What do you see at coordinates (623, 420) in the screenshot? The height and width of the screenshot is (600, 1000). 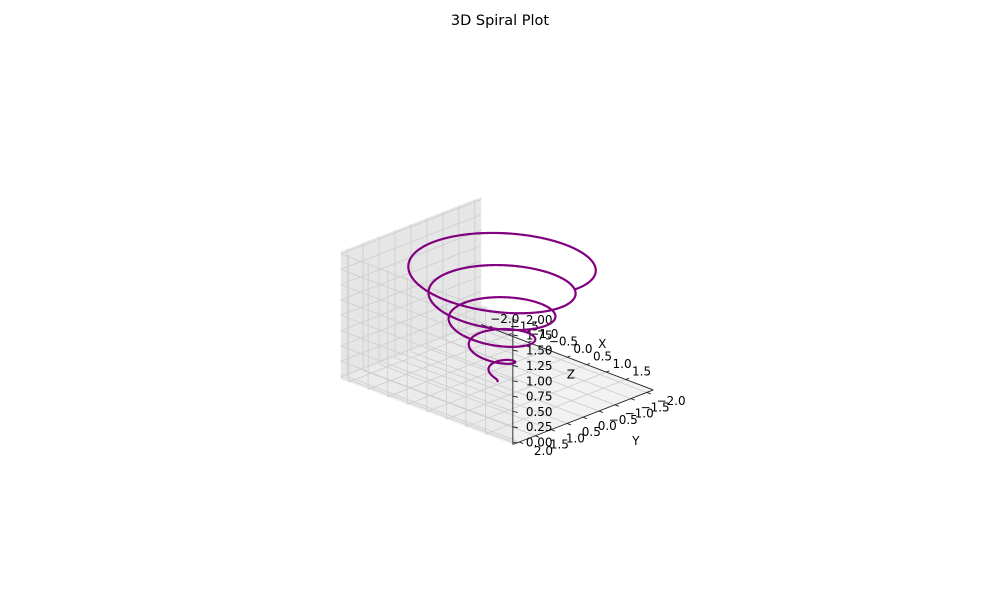 I see `y-tick-label: −0.5` at bounding box center [623, 420].